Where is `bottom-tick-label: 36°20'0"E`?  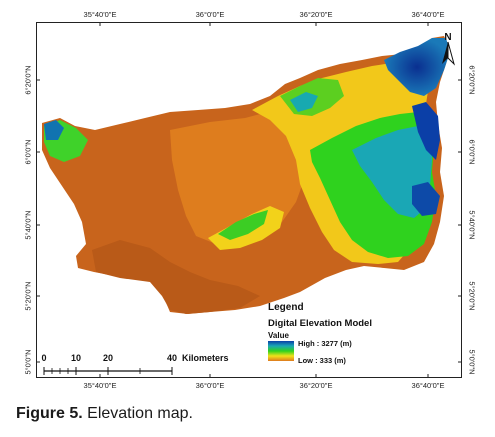
bottom-tick-label: 36°20'0"E is located at coordinates (316, 385).